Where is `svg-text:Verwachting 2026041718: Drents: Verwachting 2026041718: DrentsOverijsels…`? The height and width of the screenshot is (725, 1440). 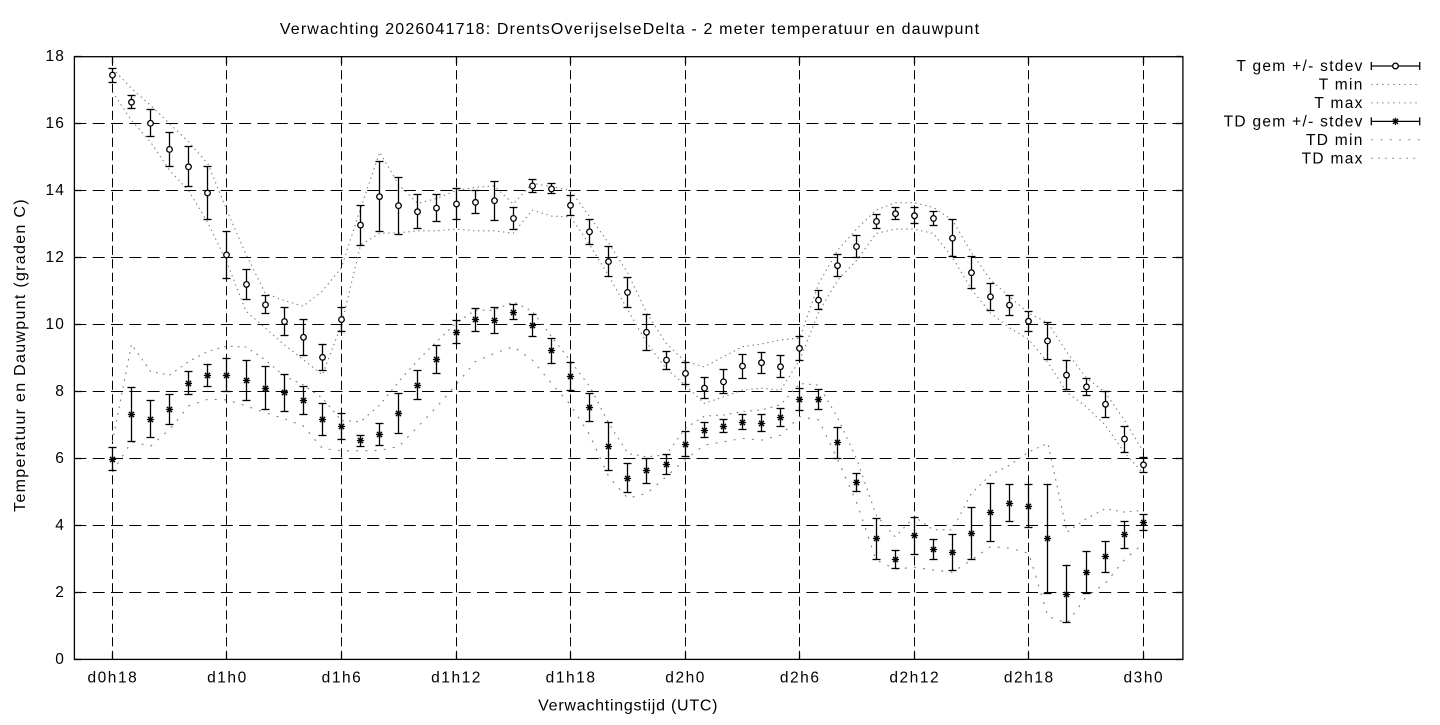 svg-text:Verwachting 2026041718: Drents: Verwachting 2026041718: DrentsOverijsels… is located at coordinates (630, 29).